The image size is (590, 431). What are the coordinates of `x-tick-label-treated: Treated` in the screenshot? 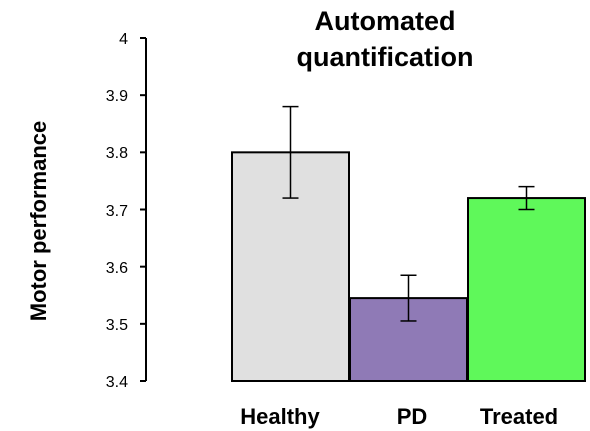 It's located at (519, 416).